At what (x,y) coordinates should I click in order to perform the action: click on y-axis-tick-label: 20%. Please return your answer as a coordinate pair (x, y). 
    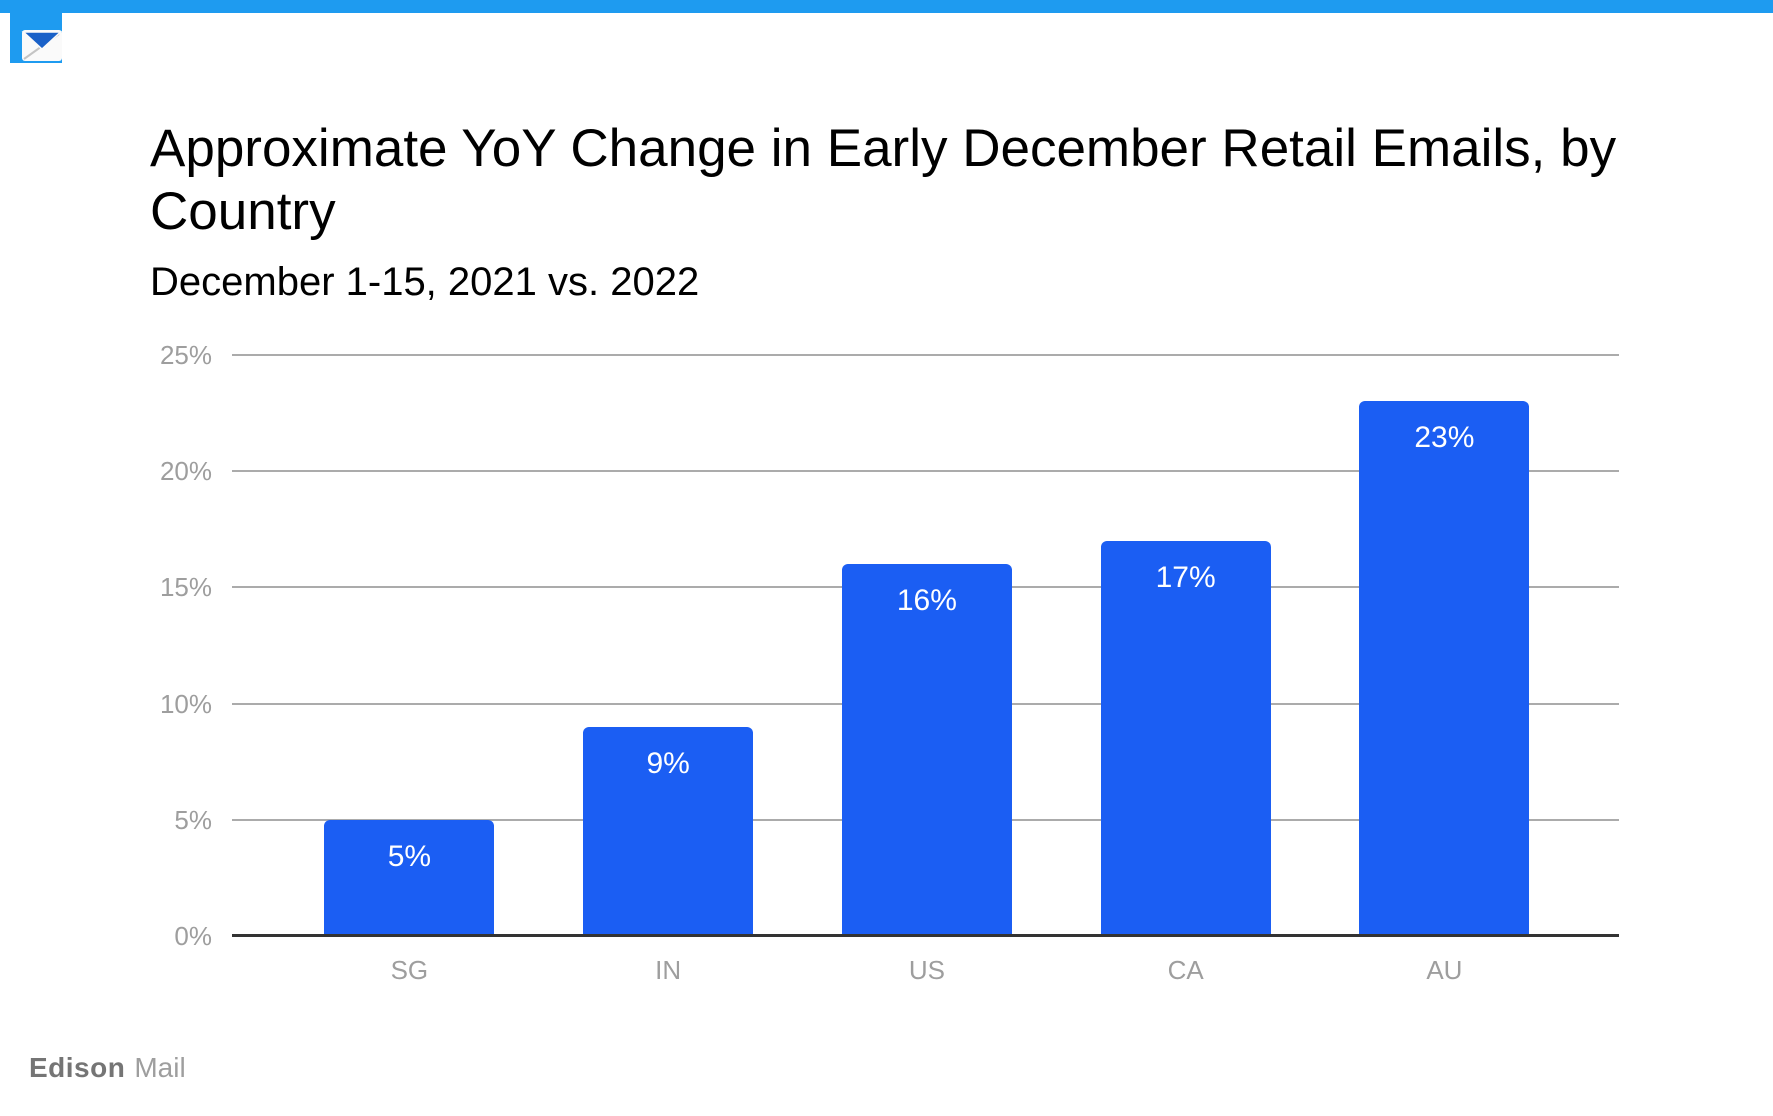
    Looking at the image, I should click on (185, 471).